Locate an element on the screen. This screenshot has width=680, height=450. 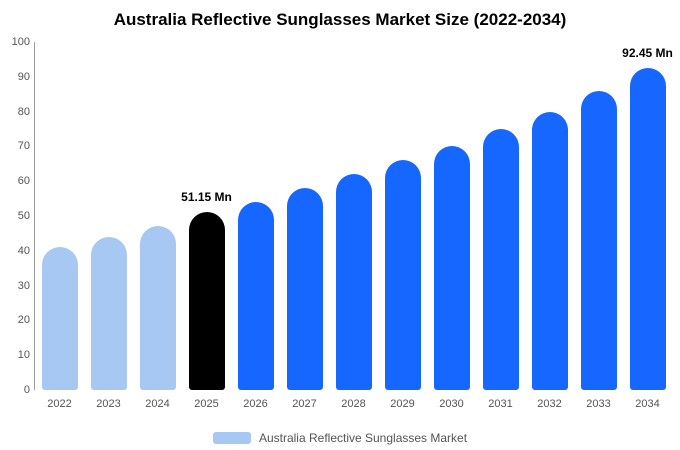
x-tick-label: 2034 is located at coordinates (647, 404).